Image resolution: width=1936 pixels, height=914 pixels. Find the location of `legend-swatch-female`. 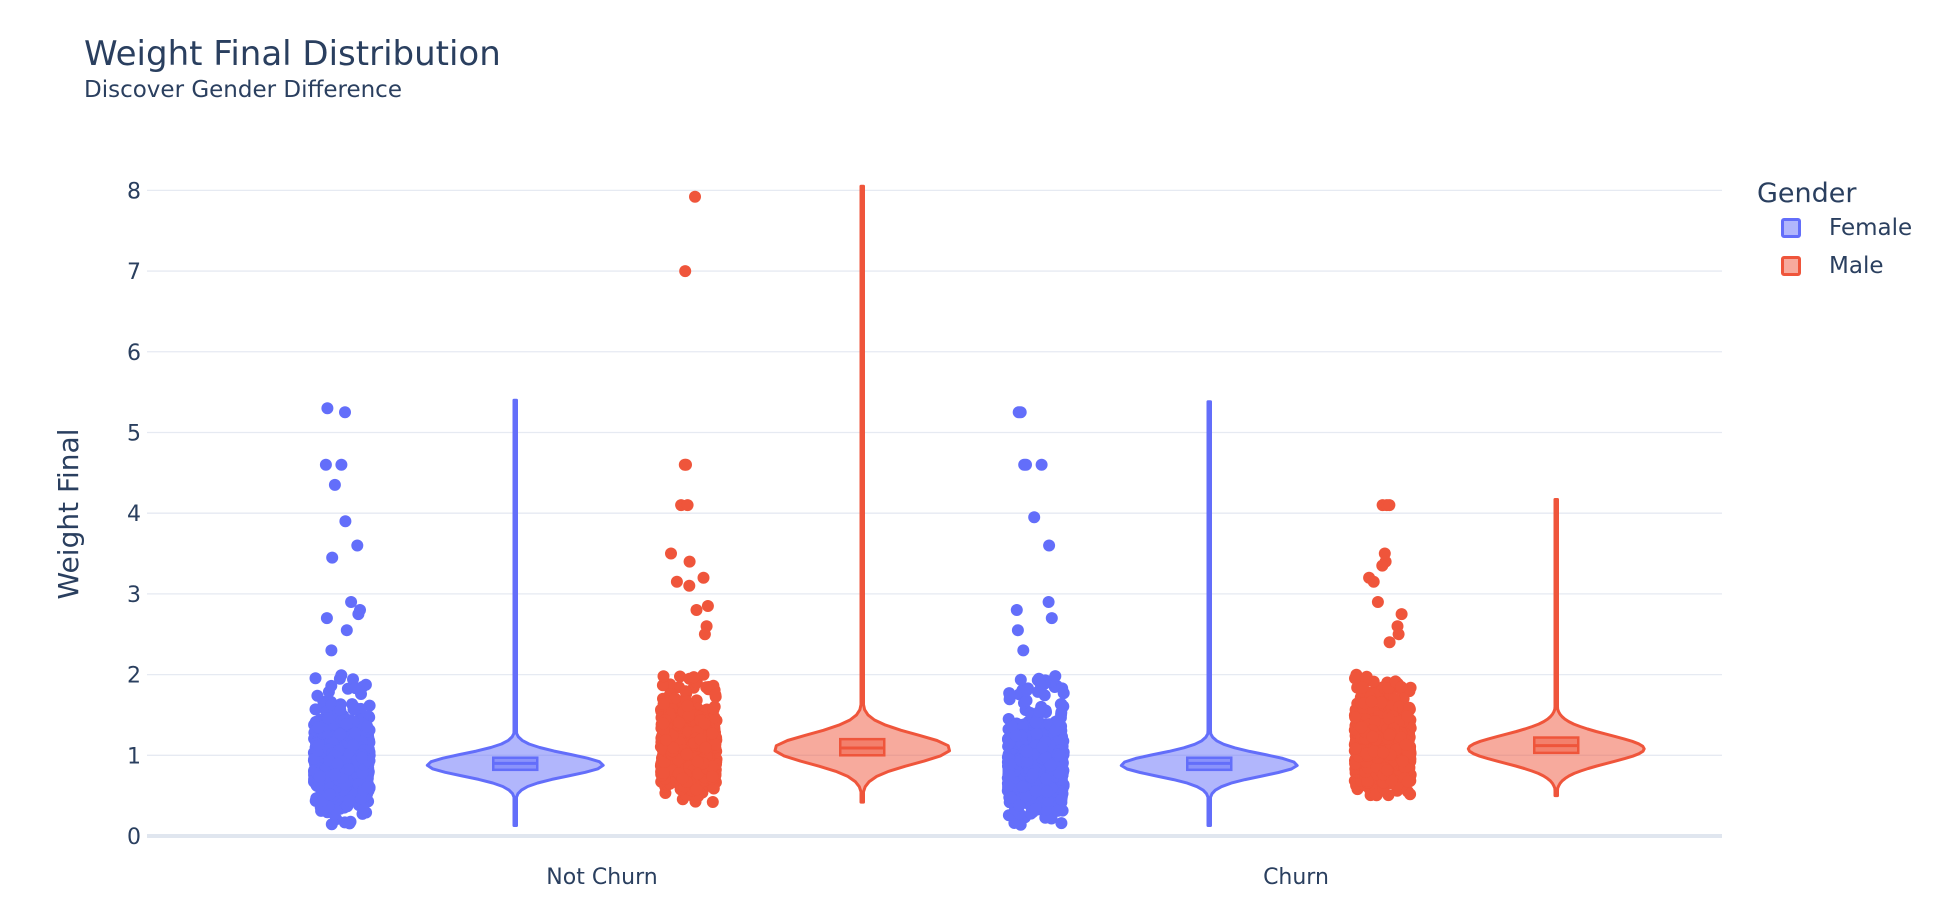

legend-swatch-female is located at coordinates (1791, 228).